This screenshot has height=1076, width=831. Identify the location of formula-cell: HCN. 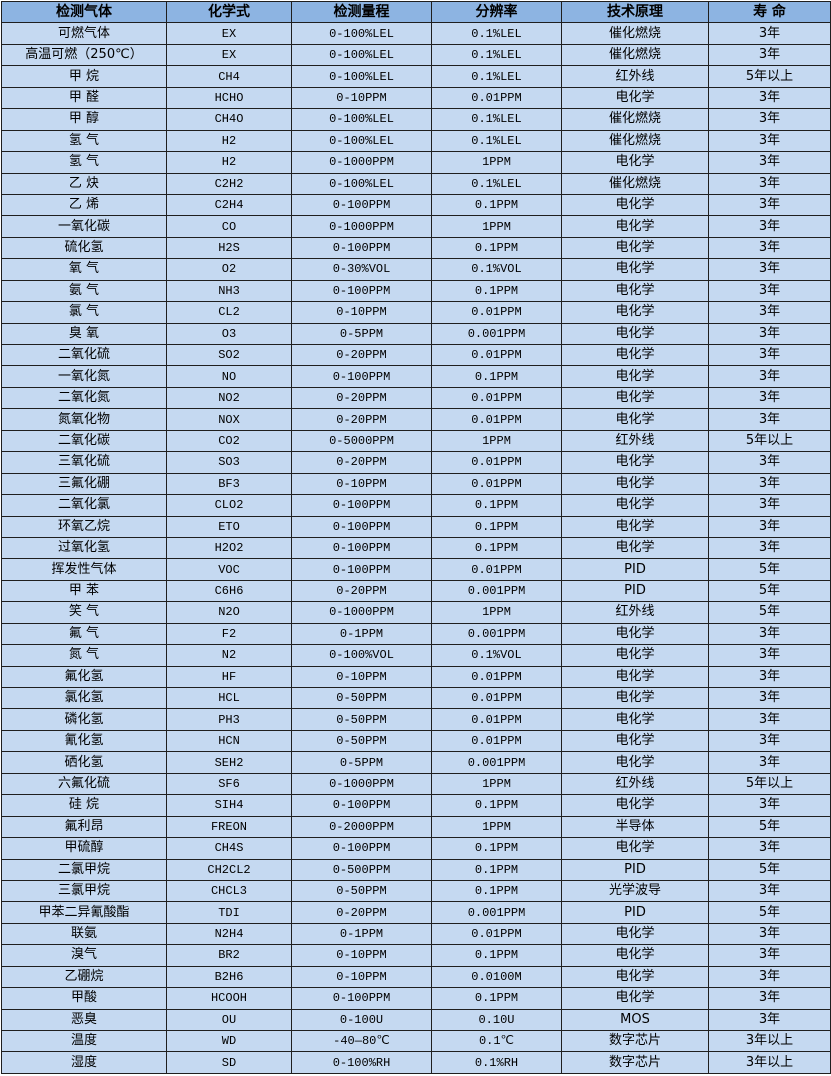
(229, 741).